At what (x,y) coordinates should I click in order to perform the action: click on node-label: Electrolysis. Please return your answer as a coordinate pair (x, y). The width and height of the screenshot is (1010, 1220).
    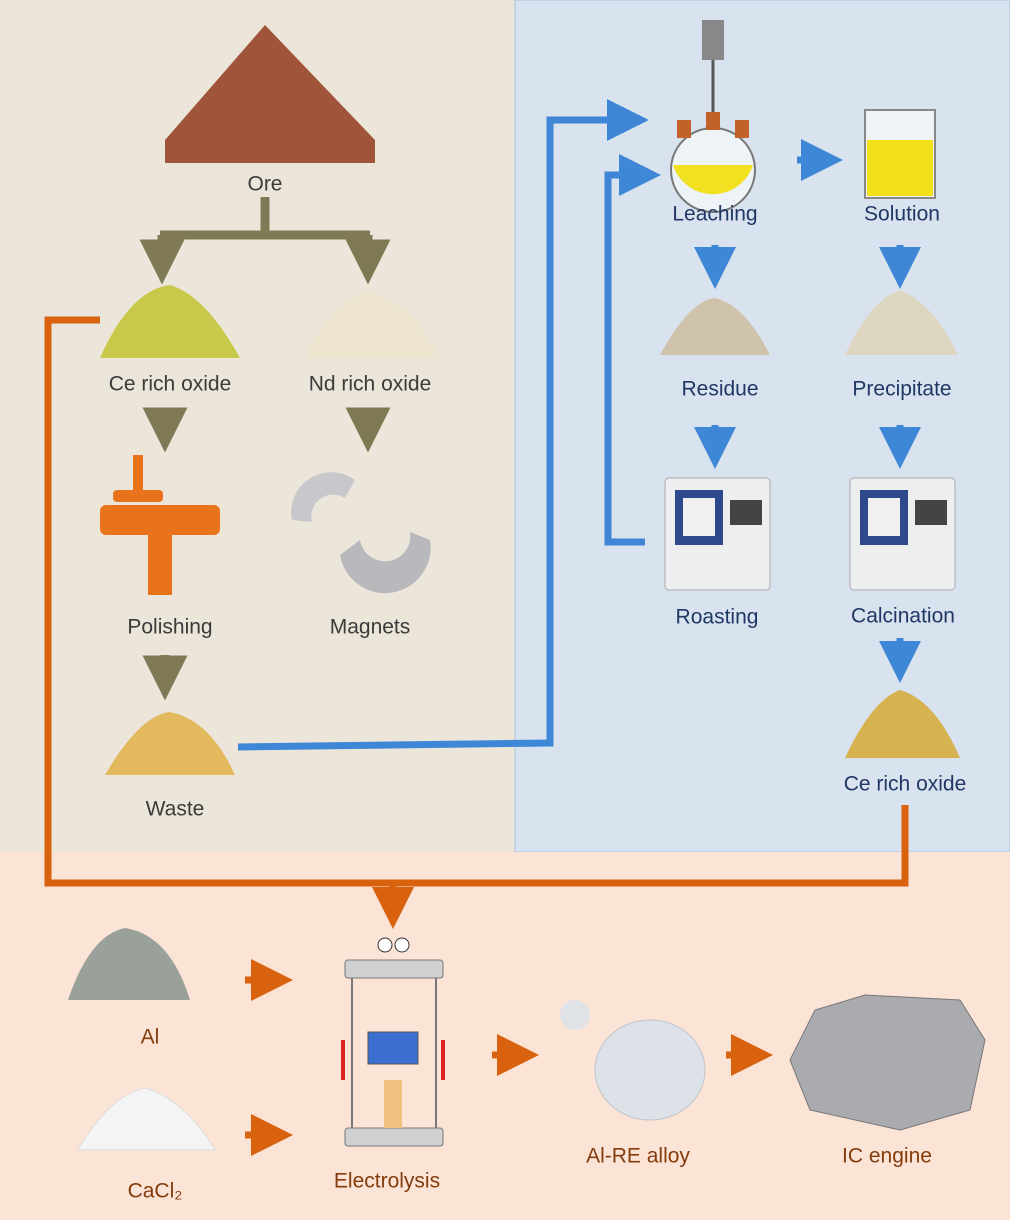
    Looking at the image, I should click on (387, 1181).